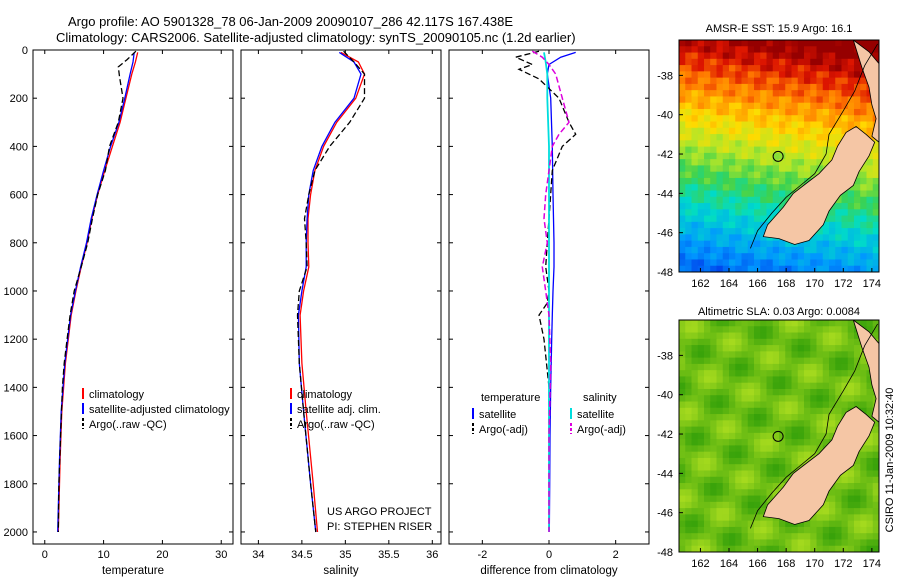  Describe the element at coordinates (890, 460) in the screenshot. I see `csiro-timestamp: CSIRO 11-Jan-2009 10:32:40` at that location.